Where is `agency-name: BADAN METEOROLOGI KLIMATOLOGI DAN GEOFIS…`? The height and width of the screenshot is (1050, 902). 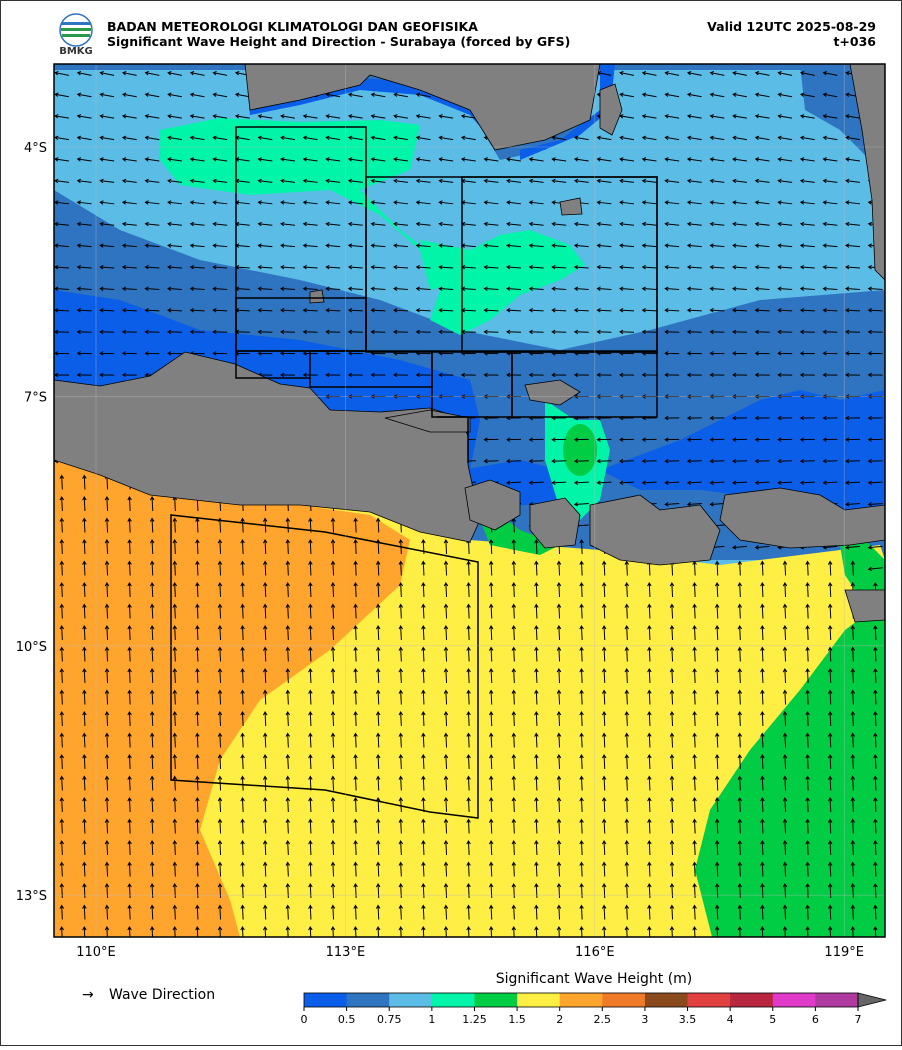 agency-name: BADAN METEOROLOGI KLIMATOLOGI DAN GEOFIS… is located at coordinates (292, 26).